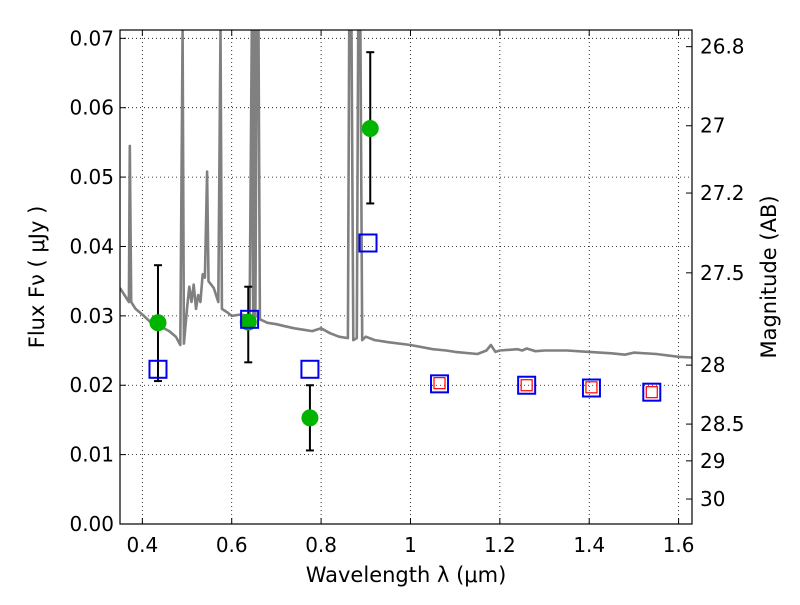  Describe the element at coordinates (406, 575) in the screenshot. I see `x-axis-title: Wavelength λ (μm)` at that location.